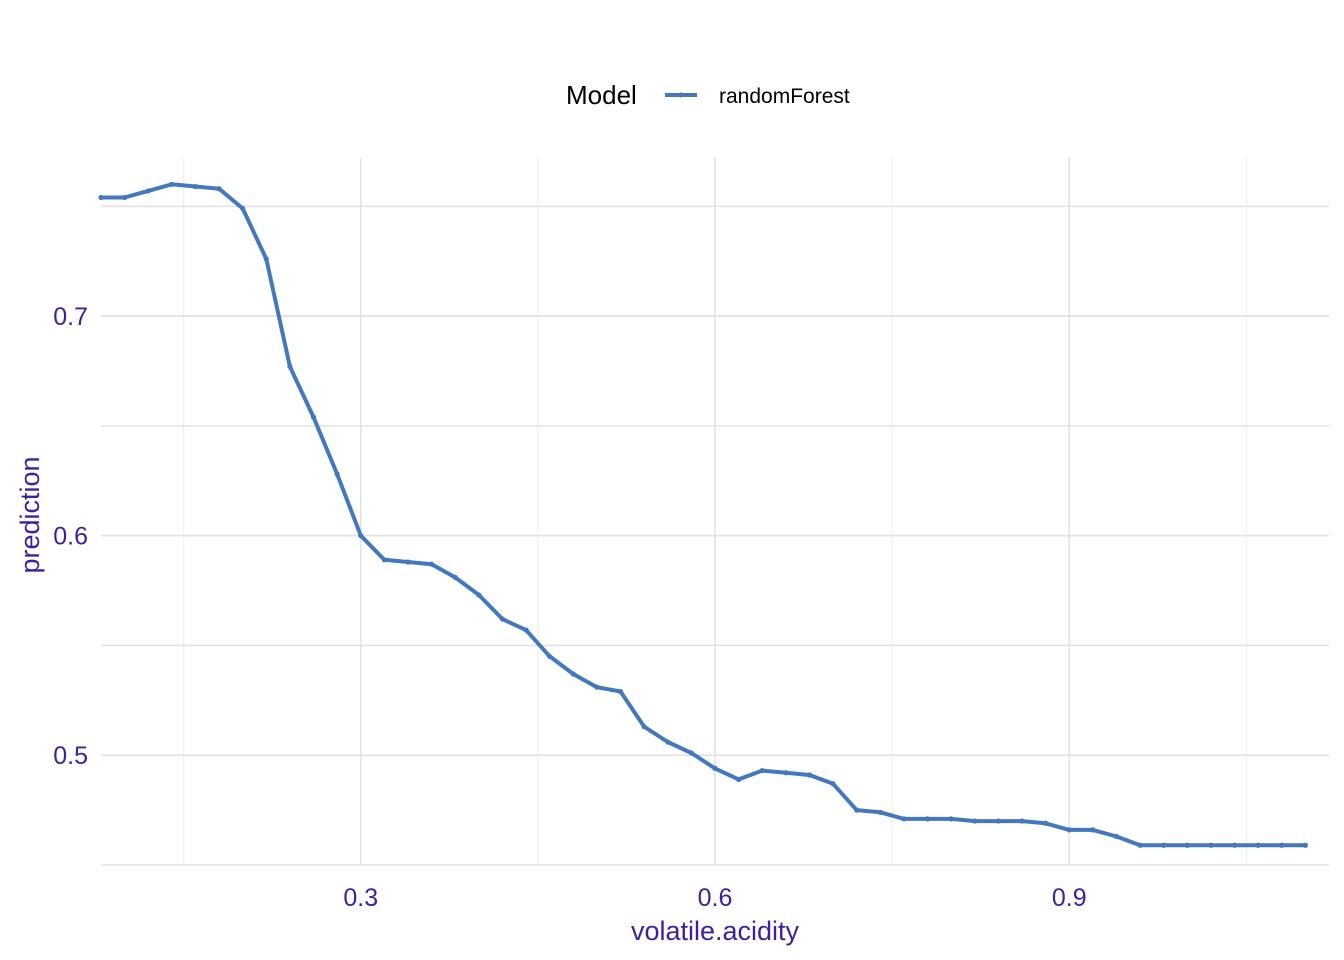  I want to click on legend-label-randomforest: randomForest, so click(784, 96).